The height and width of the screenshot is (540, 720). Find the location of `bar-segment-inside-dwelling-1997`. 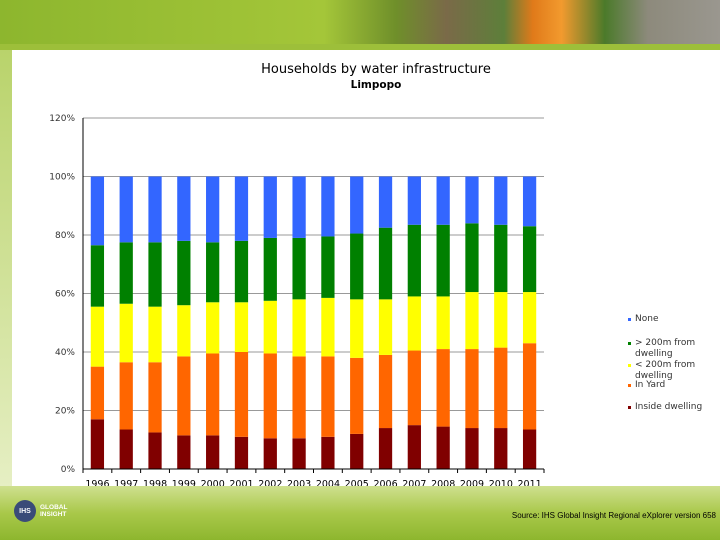

bar-segment-inside-dwelling-1997 is located at coordinates (126, 449).